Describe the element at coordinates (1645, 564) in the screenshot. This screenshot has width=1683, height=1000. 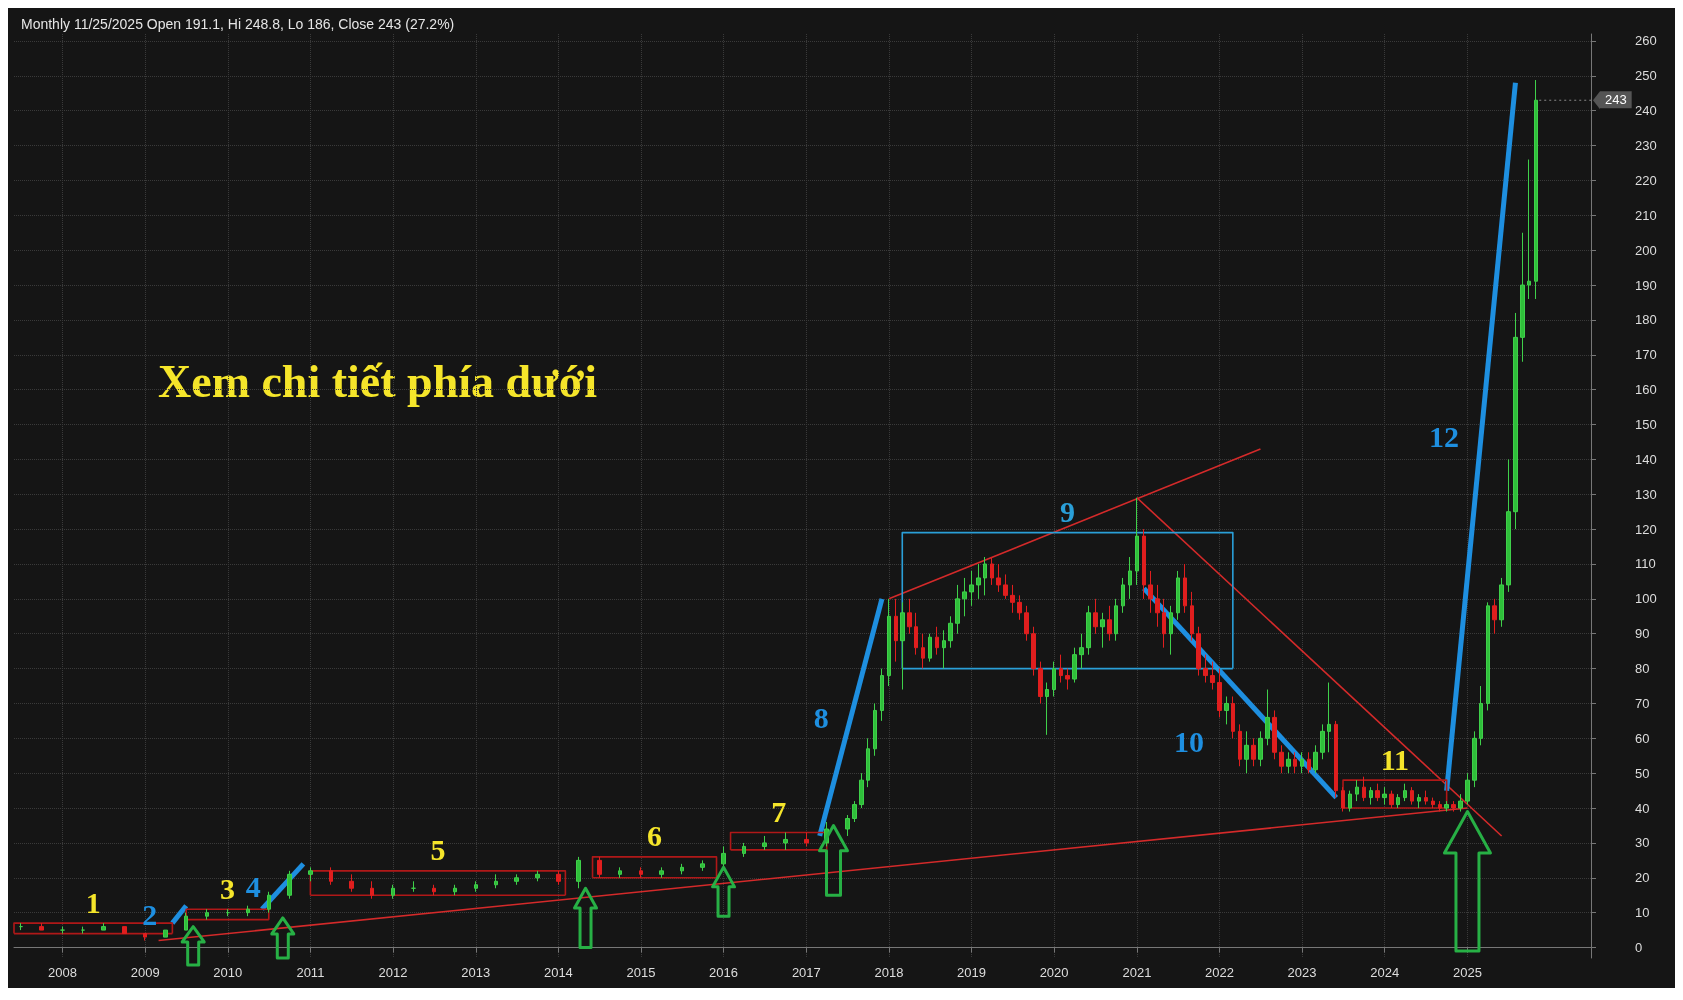
I see `y-tick-label: 110` at that location.